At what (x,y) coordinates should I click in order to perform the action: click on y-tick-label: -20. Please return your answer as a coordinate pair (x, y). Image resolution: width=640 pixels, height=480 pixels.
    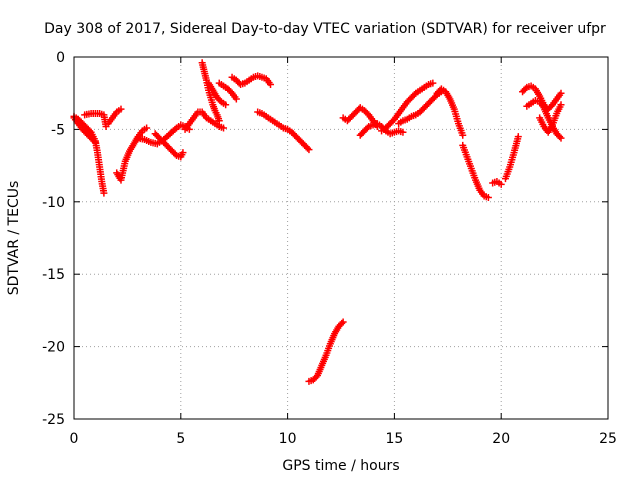
    Looking at the image, I should click on (53, 348).